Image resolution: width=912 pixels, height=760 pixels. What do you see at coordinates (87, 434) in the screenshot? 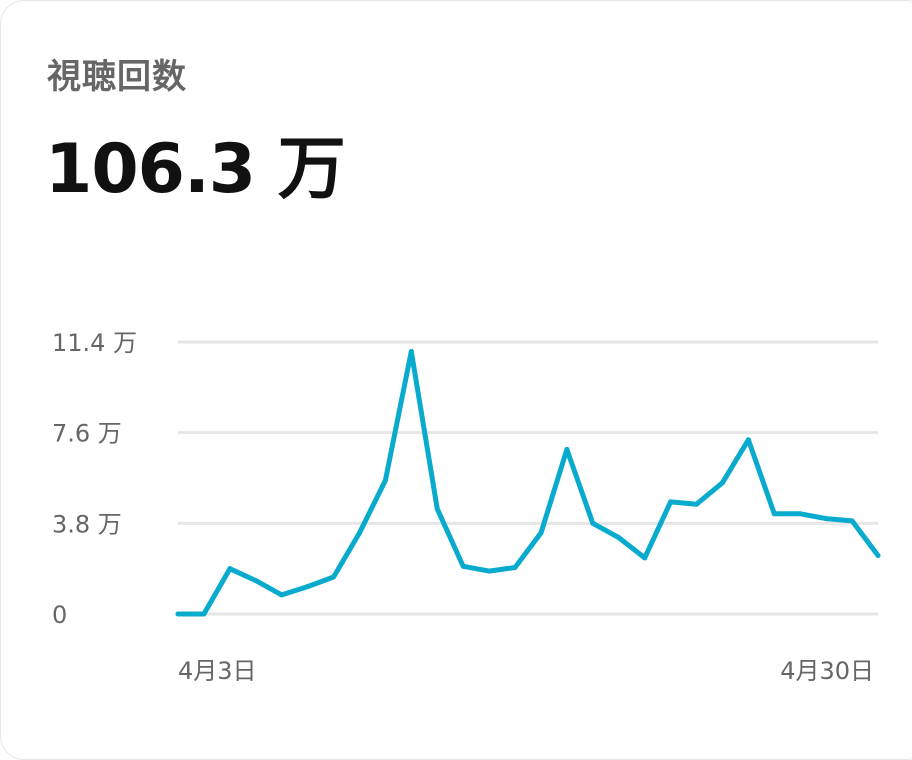
I see `y-tick-label: 7.6 万` at bounding box center [87, 434].